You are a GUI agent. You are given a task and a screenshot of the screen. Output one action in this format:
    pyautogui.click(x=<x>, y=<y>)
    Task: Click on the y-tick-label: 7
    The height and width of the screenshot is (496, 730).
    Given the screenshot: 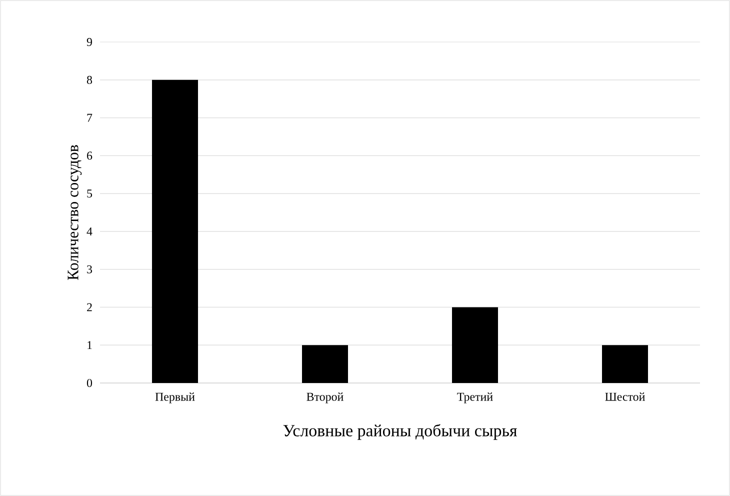 What is the action you would take?
    pyautogui.click(x=89, y=118)
    